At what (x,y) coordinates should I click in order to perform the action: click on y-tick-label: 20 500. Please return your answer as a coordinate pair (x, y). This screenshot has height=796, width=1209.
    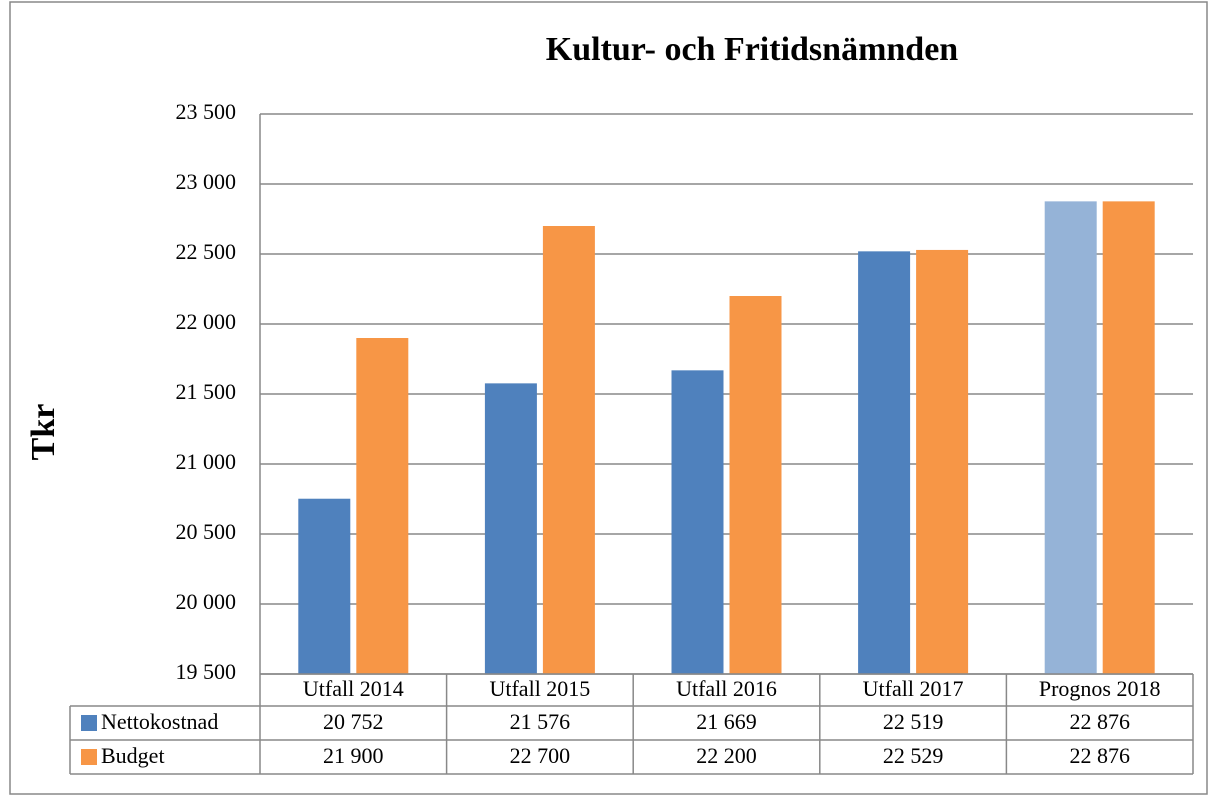
    Looking at the image, I should click on (206, 531).